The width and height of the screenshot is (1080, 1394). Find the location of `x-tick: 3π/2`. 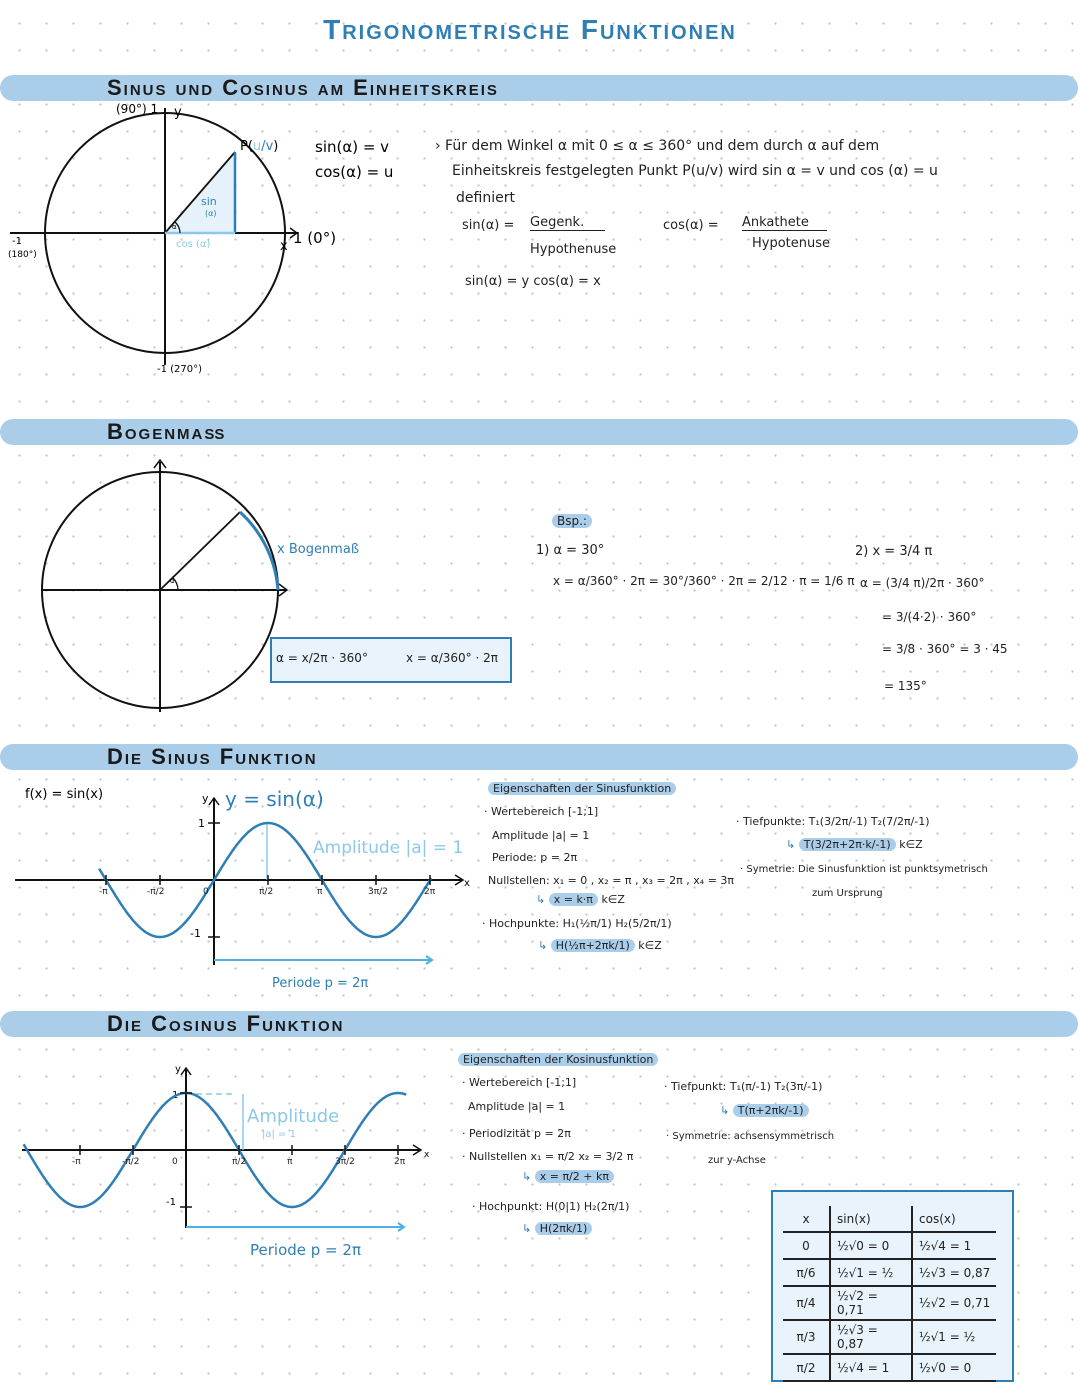

x-tick: 3π/2 is located at coordinates (345, 1162).